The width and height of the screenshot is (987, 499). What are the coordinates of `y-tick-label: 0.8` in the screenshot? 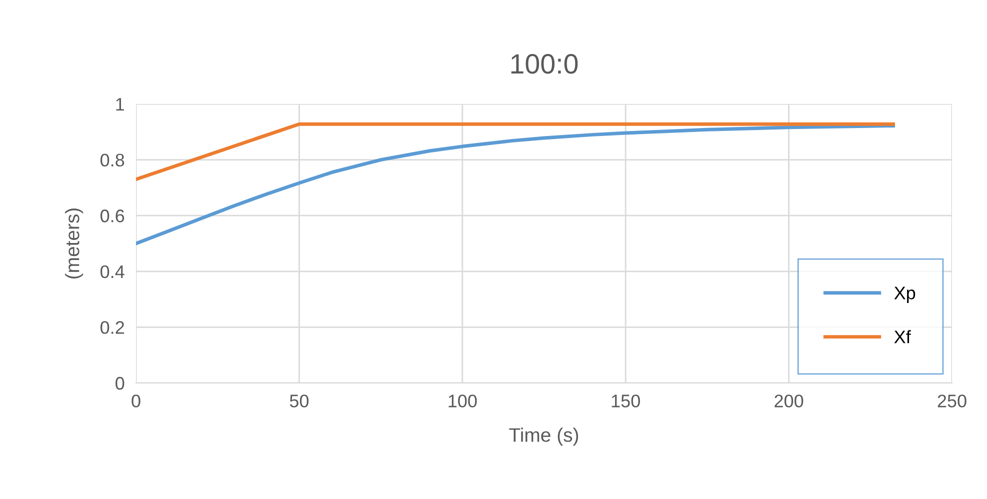 It's located at (112, 160).